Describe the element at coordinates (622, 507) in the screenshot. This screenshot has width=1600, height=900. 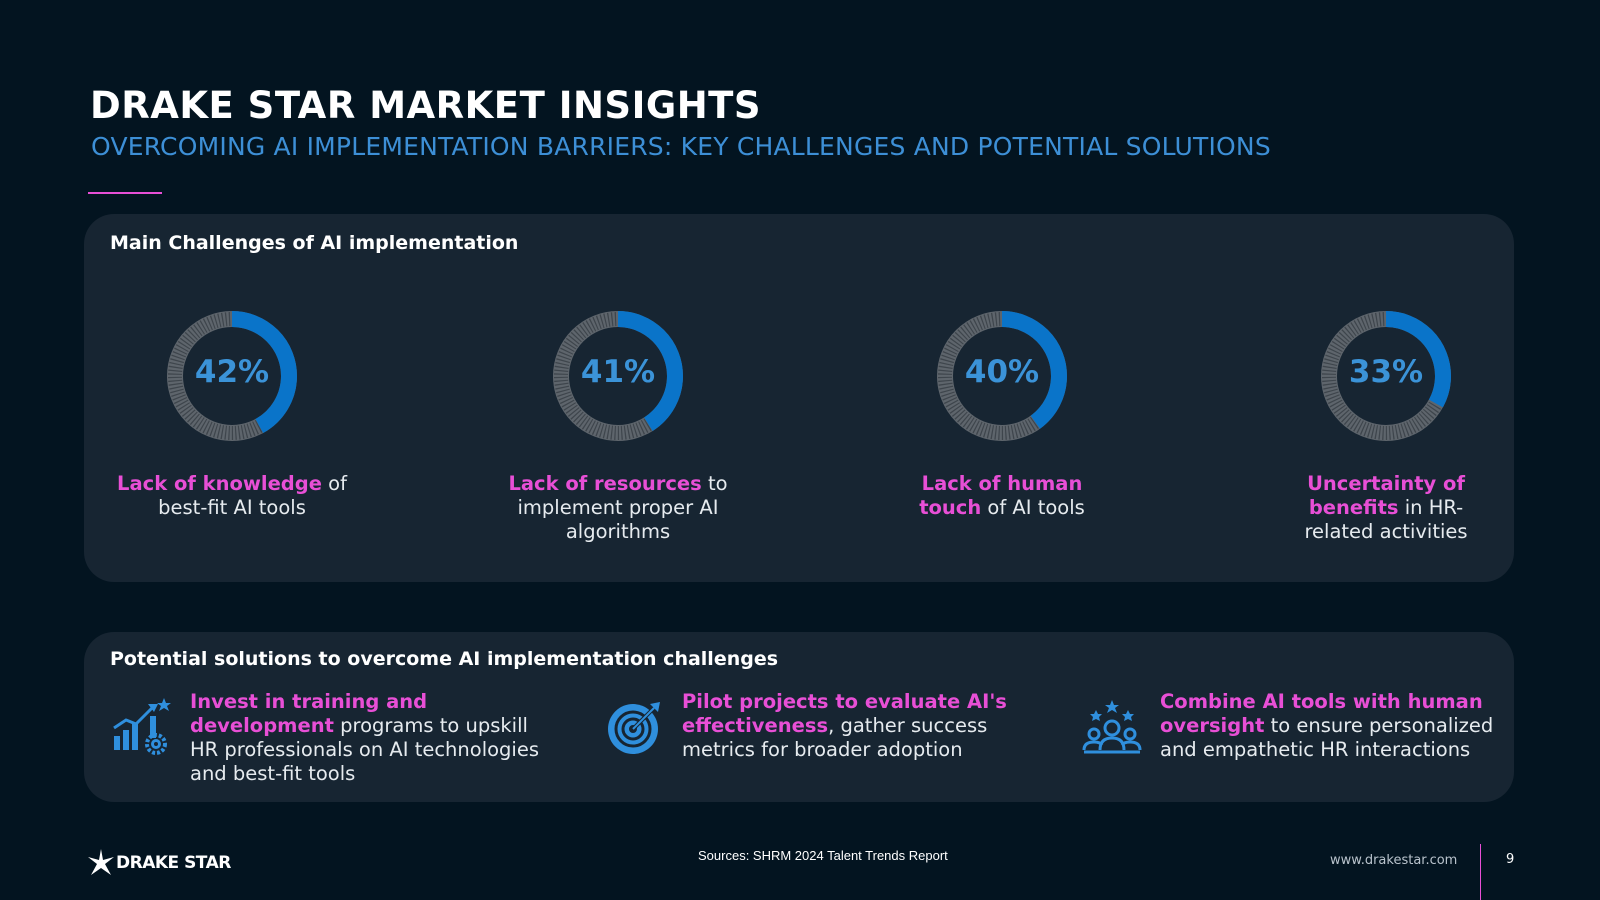
I see `challenge-rest: to implement proper AI algorithms` at that location.